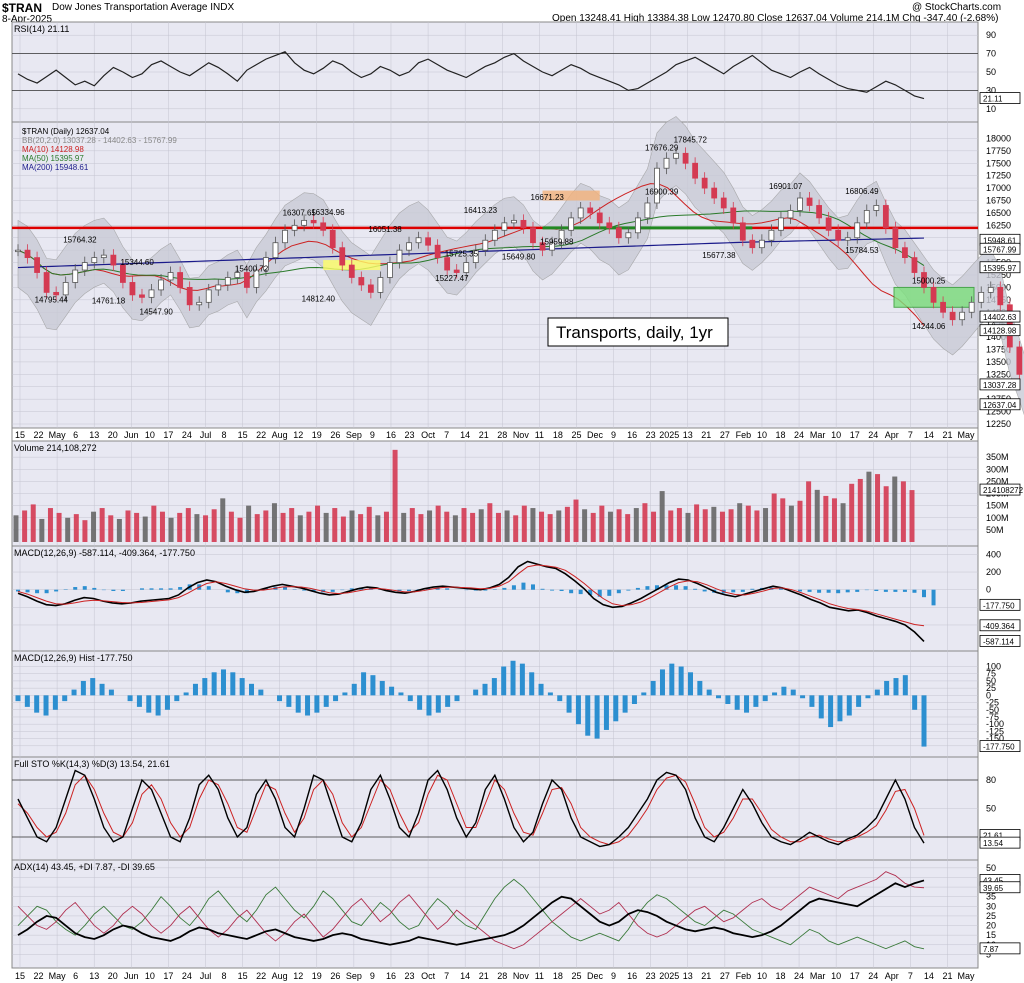 The image size is (1024, 983). Describe the element at coordinates (998, 424) in the screenshot. I see `tick-price-23: 12250` at that location.